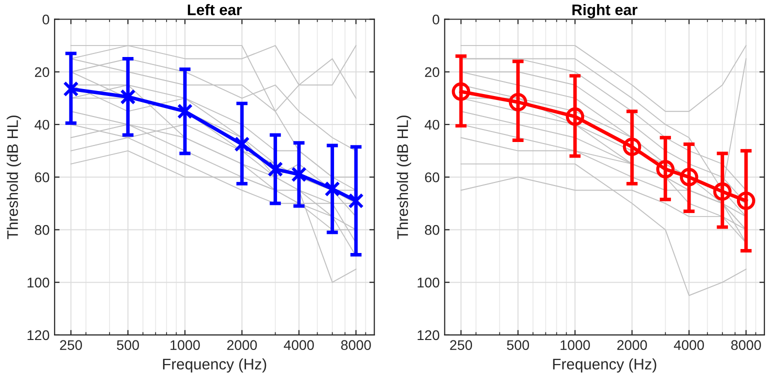 The image size is (780, 385). I want to click on chart-title: Left ear, so click(215, 10).